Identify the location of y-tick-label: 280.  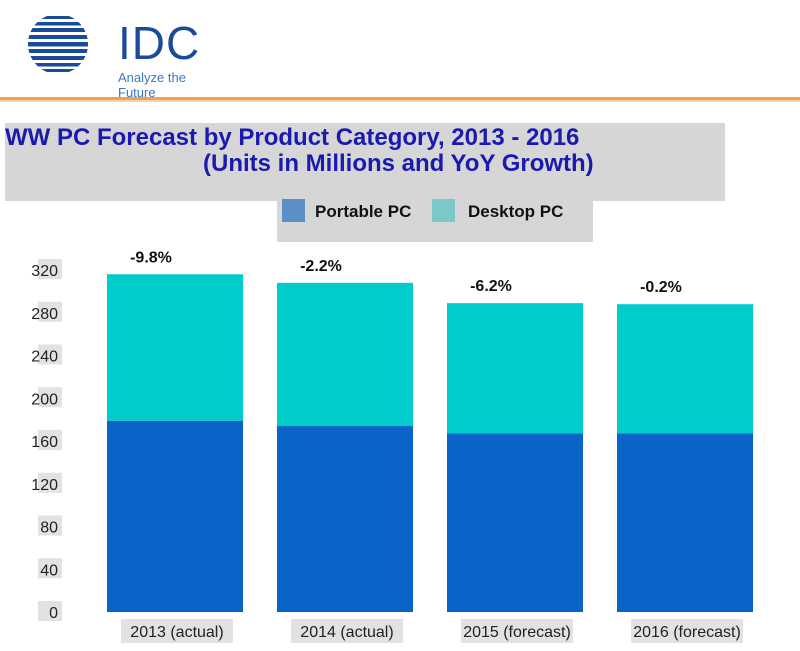
(44, 314).